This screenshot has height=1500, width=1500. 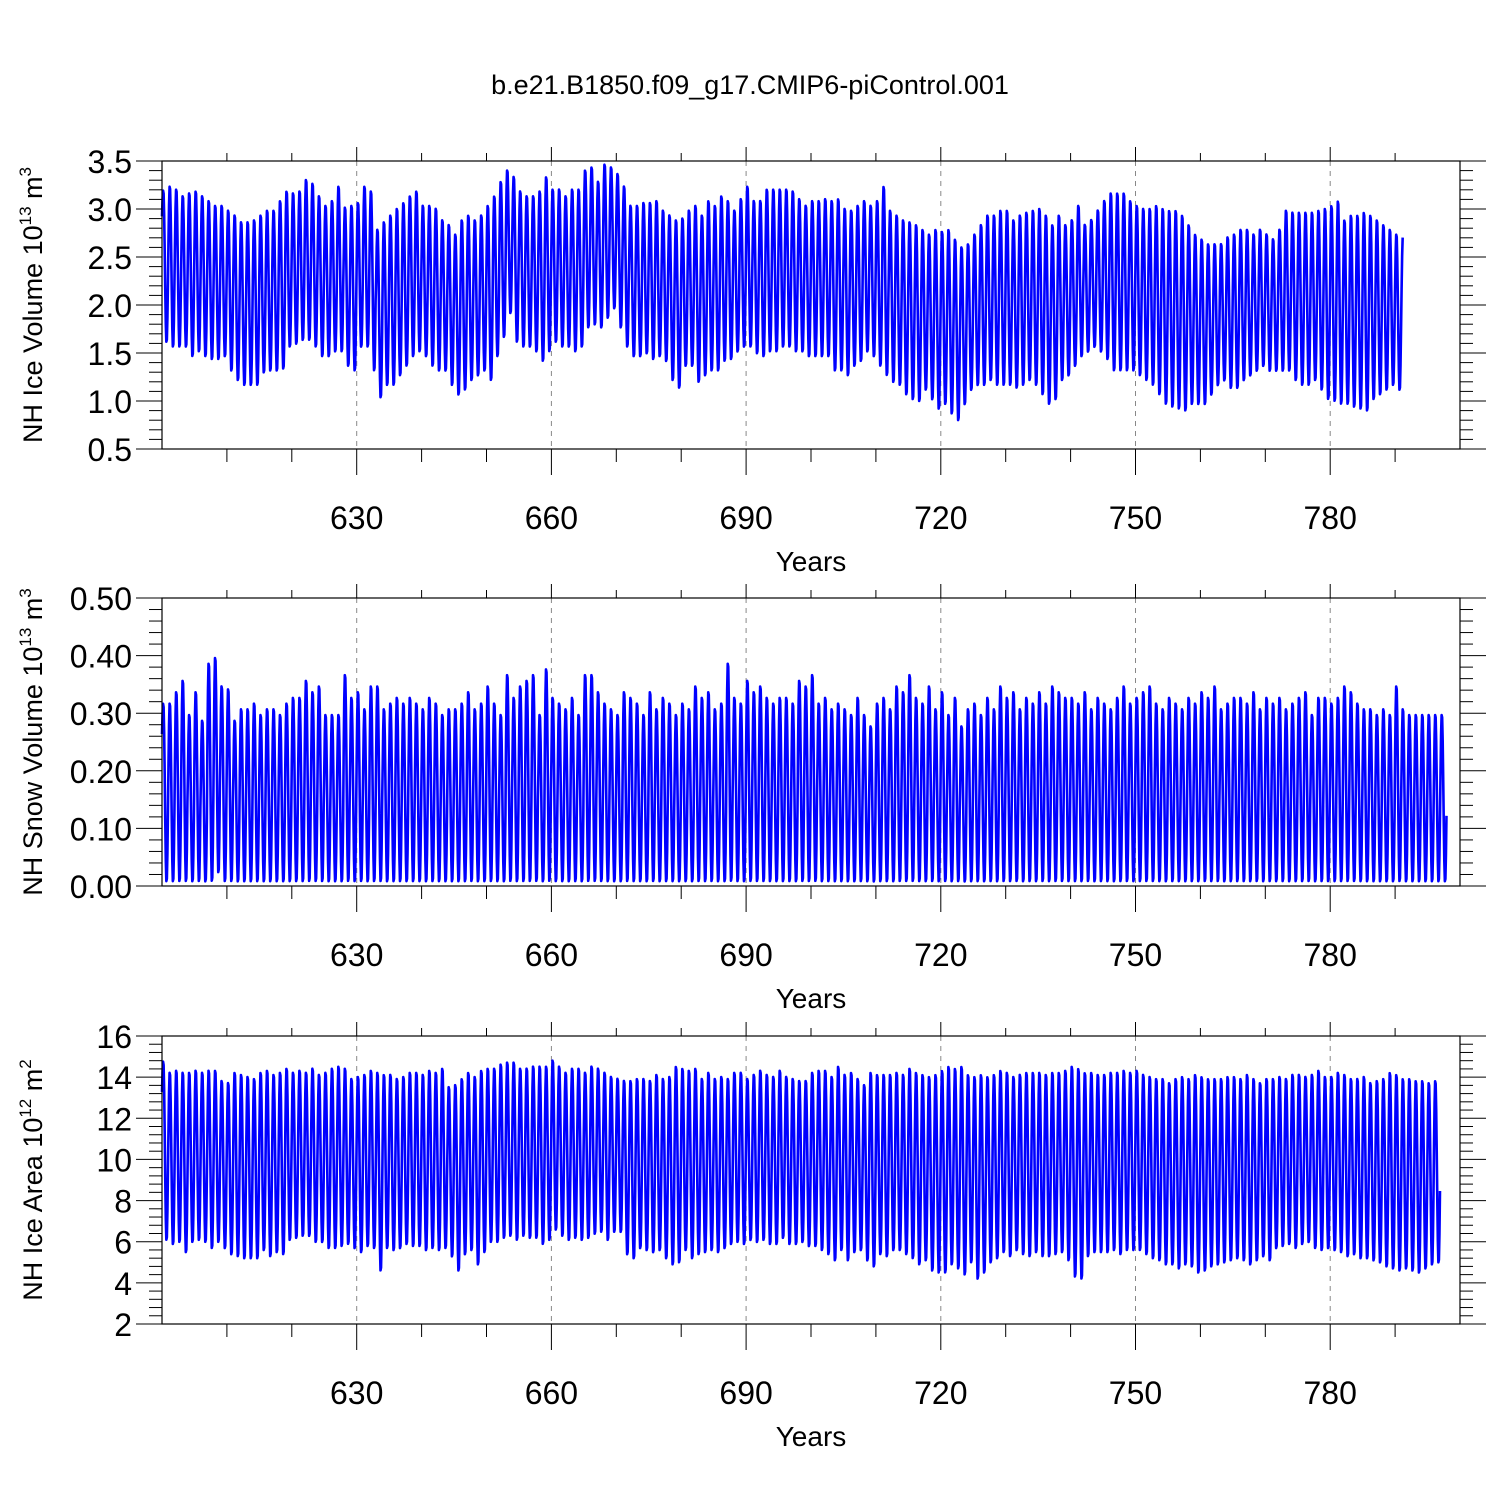 I want to click on y-tick-label: 0.30, so click(x=101, y=714).